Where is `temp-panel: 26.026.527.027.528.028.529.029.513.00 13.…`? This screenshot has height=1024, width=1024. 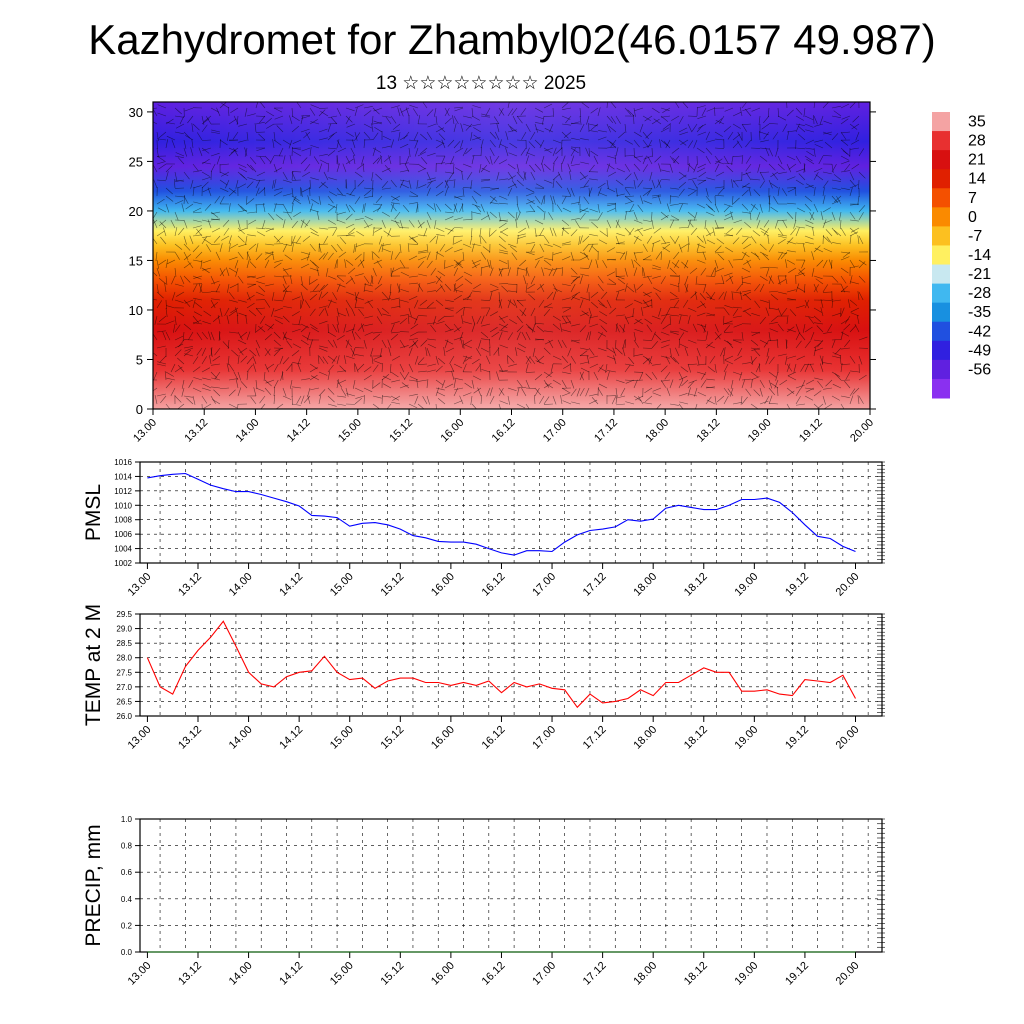 temp-panel: 26.026.527.027.528.028.529.029.513.00 13.… is located at coordinates (483, 678).